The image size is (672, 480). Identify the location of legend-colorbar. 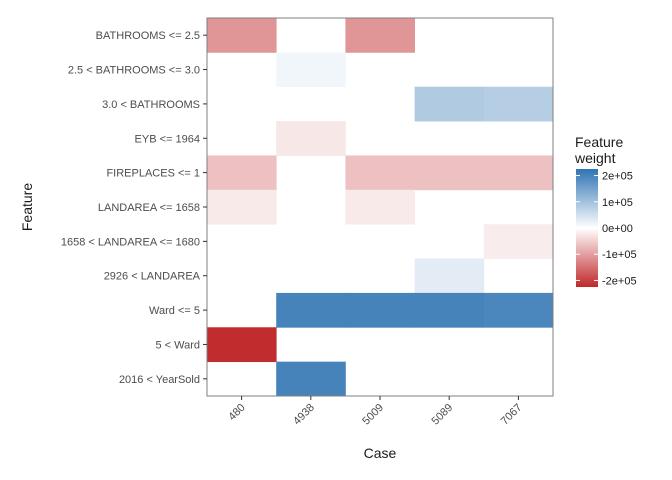
(587, 228).